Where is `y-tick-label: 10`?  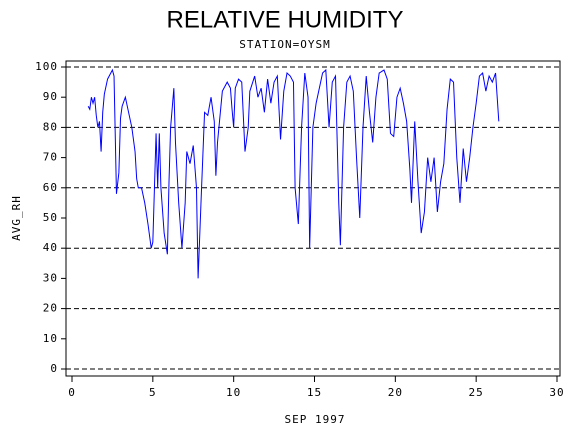
y-tick-label: 10 is located at coordinates (50, 338).